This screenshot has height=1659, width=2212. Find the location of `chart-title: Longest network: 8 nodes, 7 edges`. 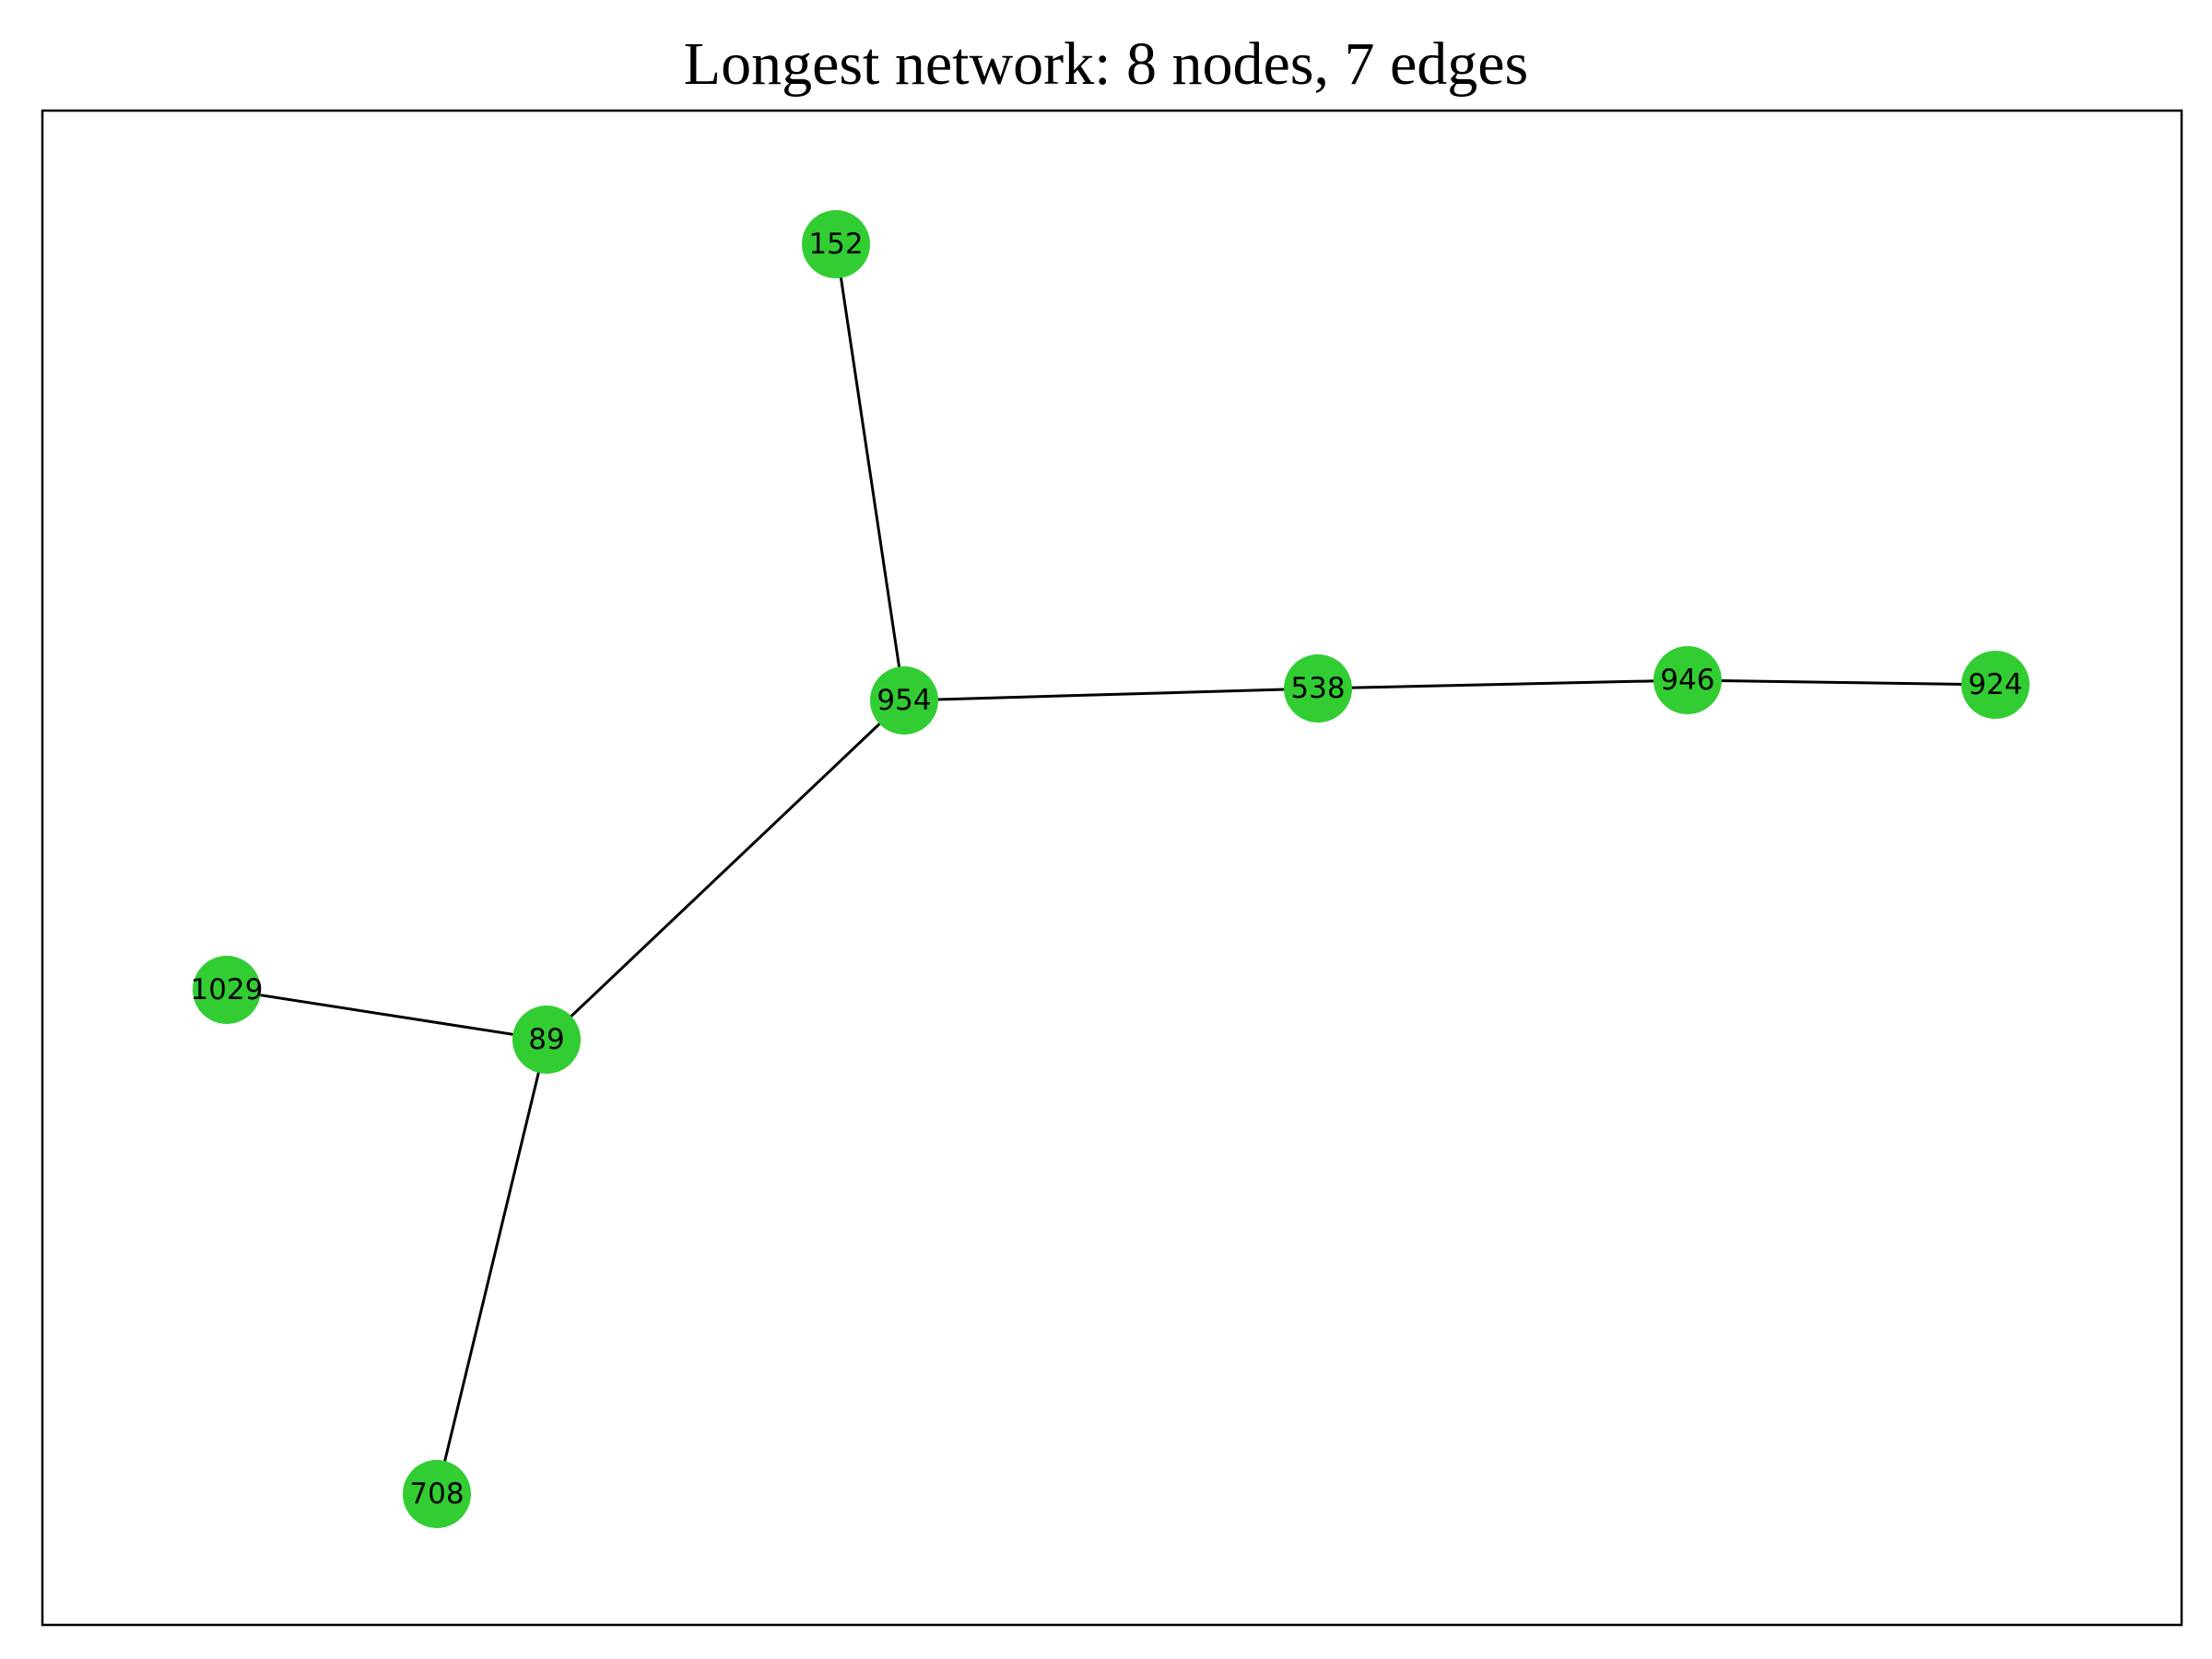

chart-title: Longest network: 8 nodes, 7 edges is located at coordinates (1106, 64).